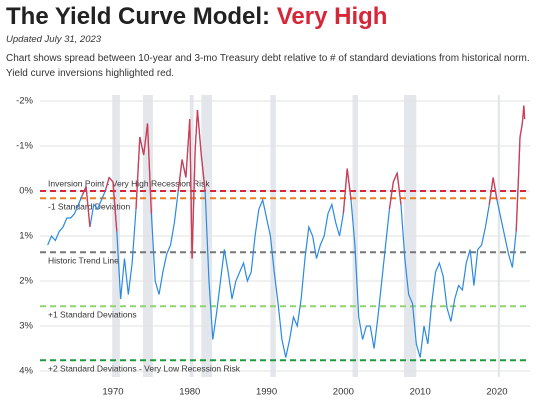 This screenshot has height=402, width=537. I want to click on x-tick-label: 2010, so click(420, 392).